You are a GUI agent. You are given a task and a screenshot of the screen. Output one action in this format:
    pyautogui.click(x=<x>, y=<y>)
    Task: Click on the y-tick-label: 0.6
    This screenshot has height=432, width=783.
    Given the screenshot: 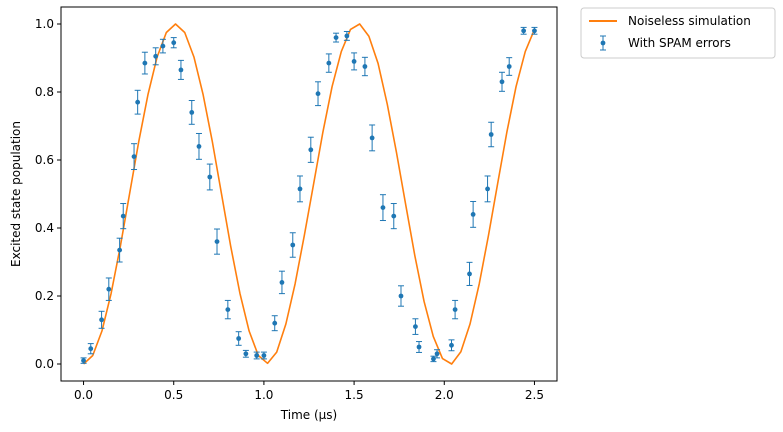 What is the action you would take?
    pyautogui.click(x=44, y=160)
    